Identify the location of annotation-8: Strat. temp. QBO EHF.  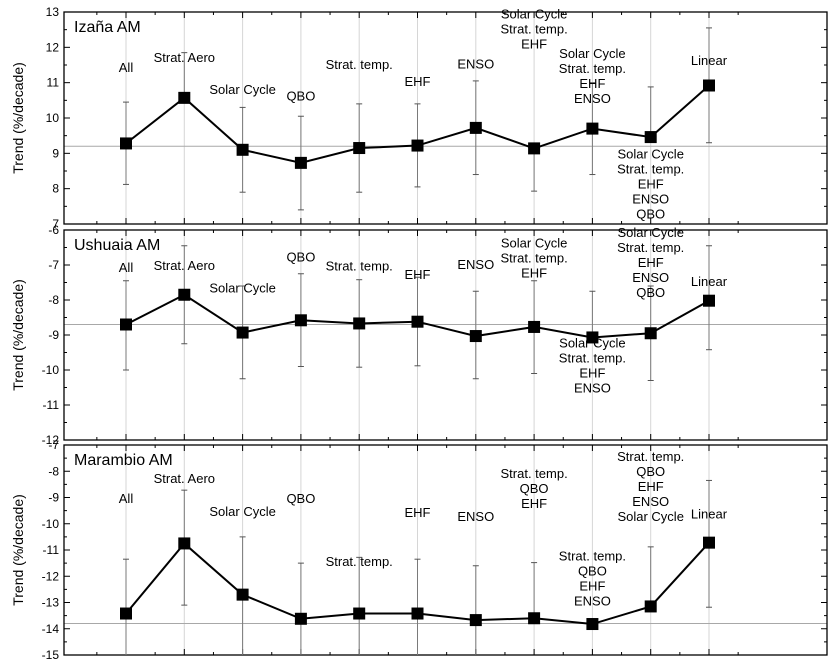
(533, 488).